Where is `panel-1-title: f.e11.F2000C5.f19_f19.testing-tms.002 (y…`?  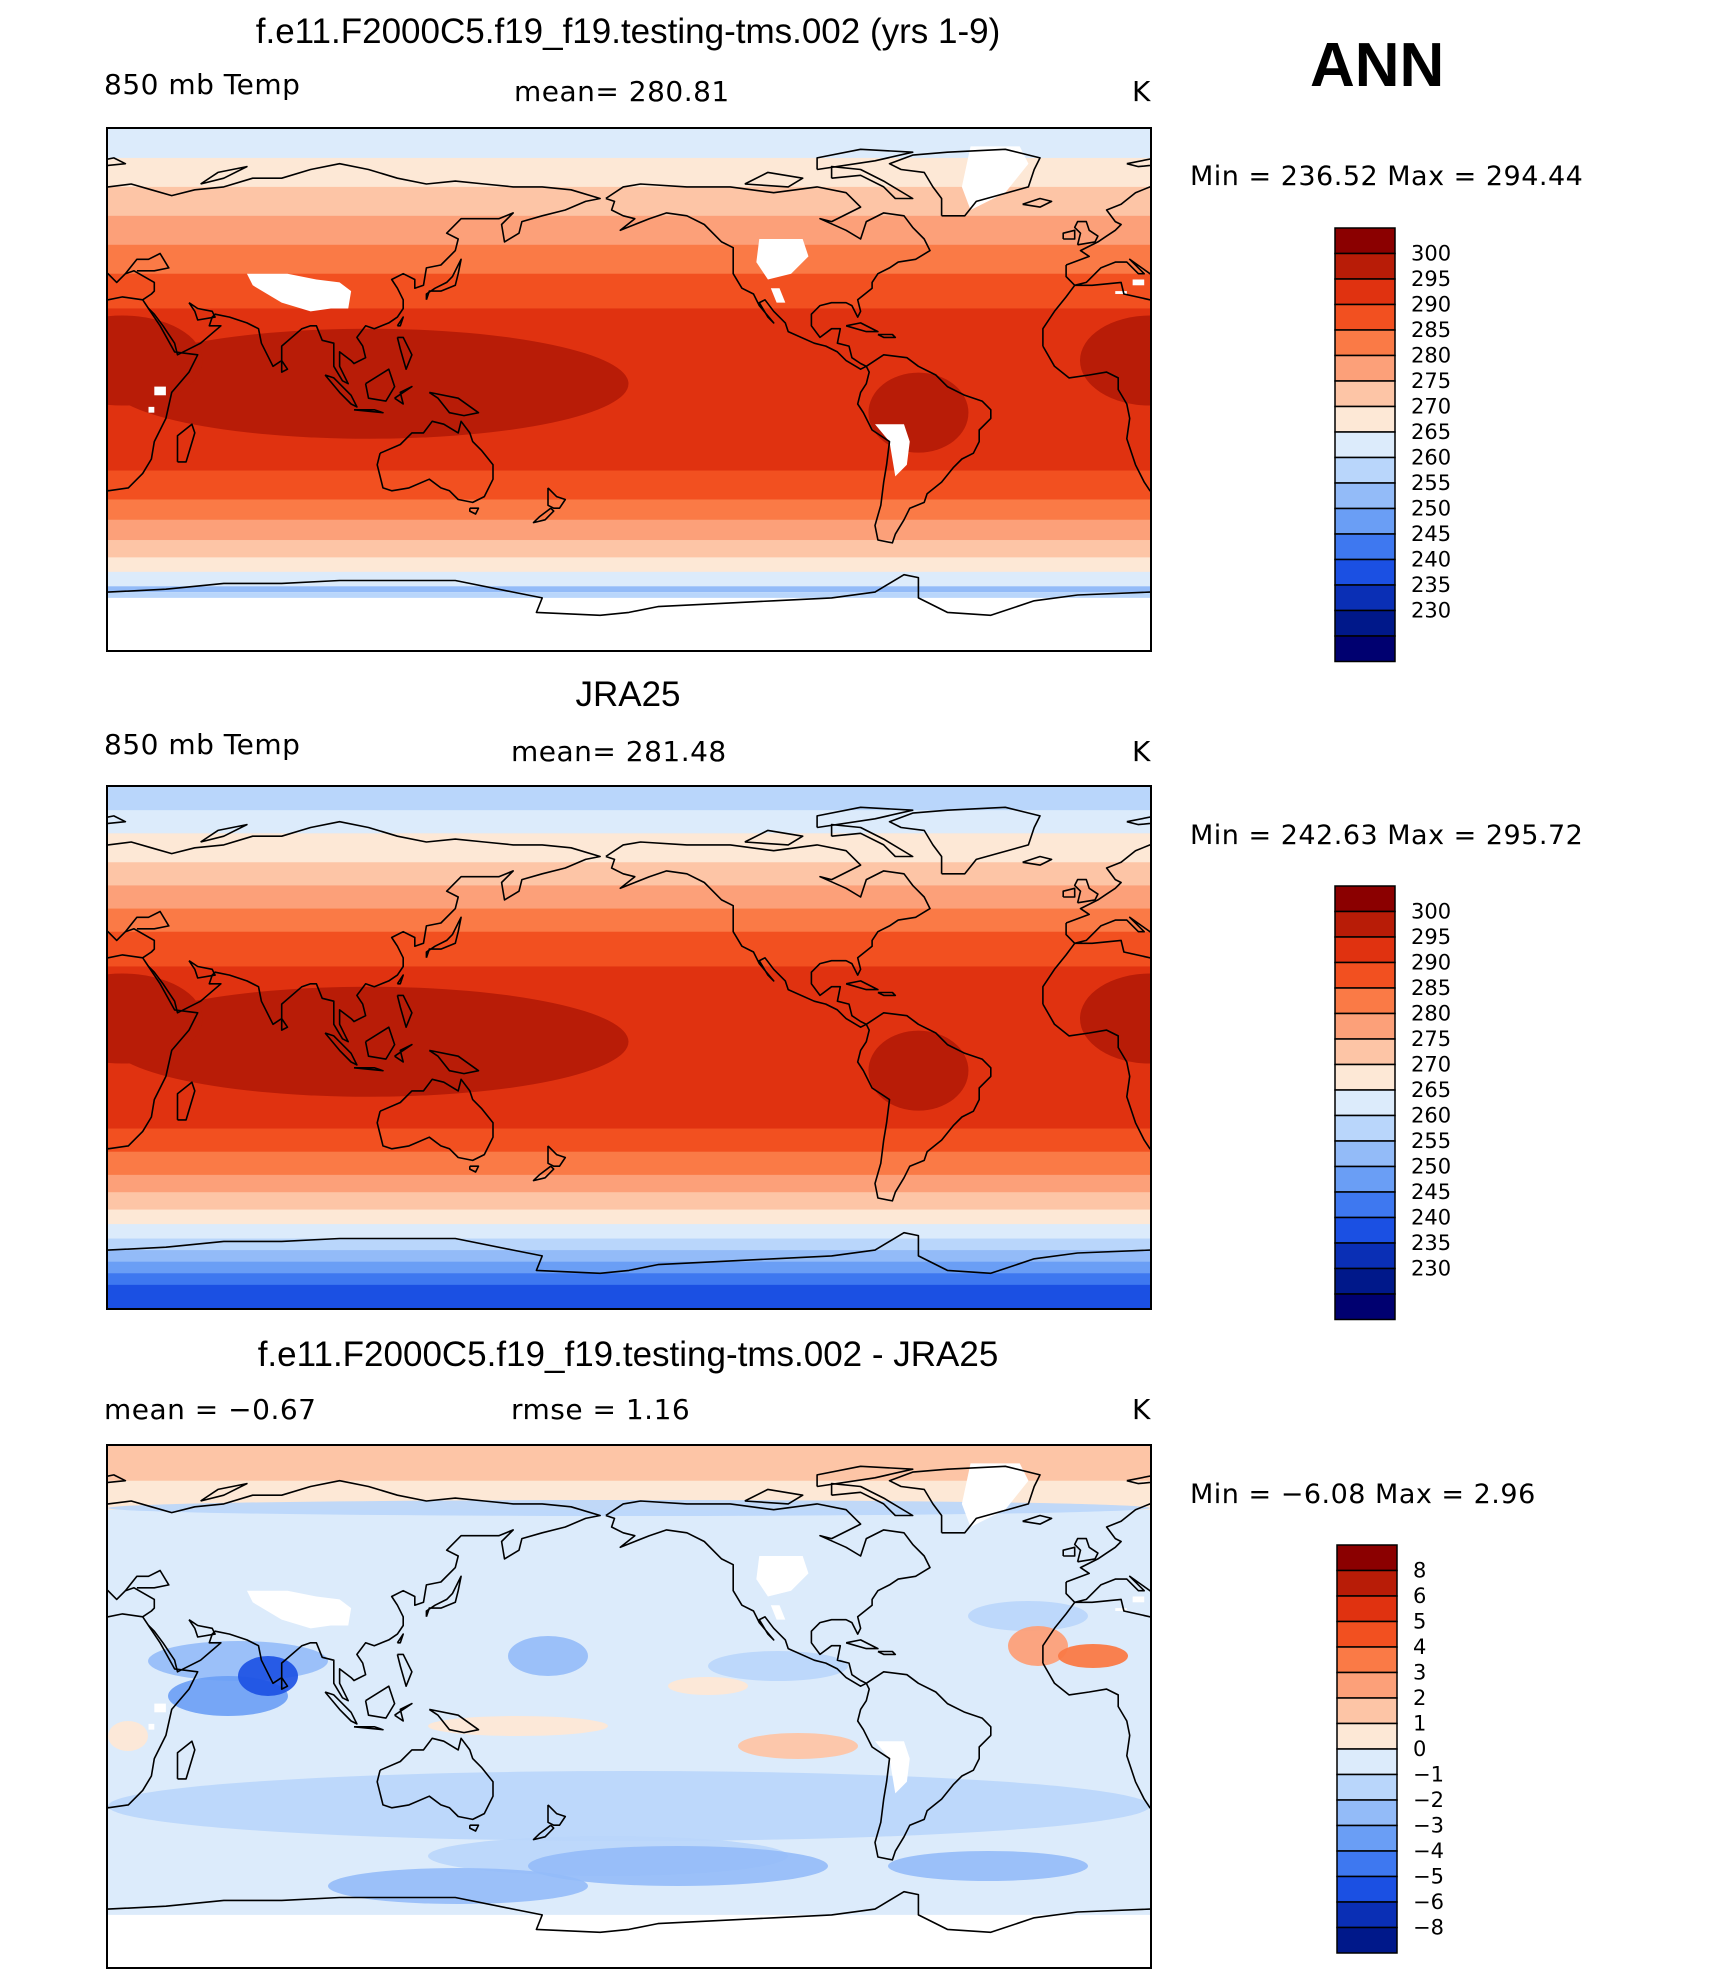
panel-1-title: f.e11.F2000C5.f19_f19.testing-tms.002 (y… is located at coordinates (628, 31).